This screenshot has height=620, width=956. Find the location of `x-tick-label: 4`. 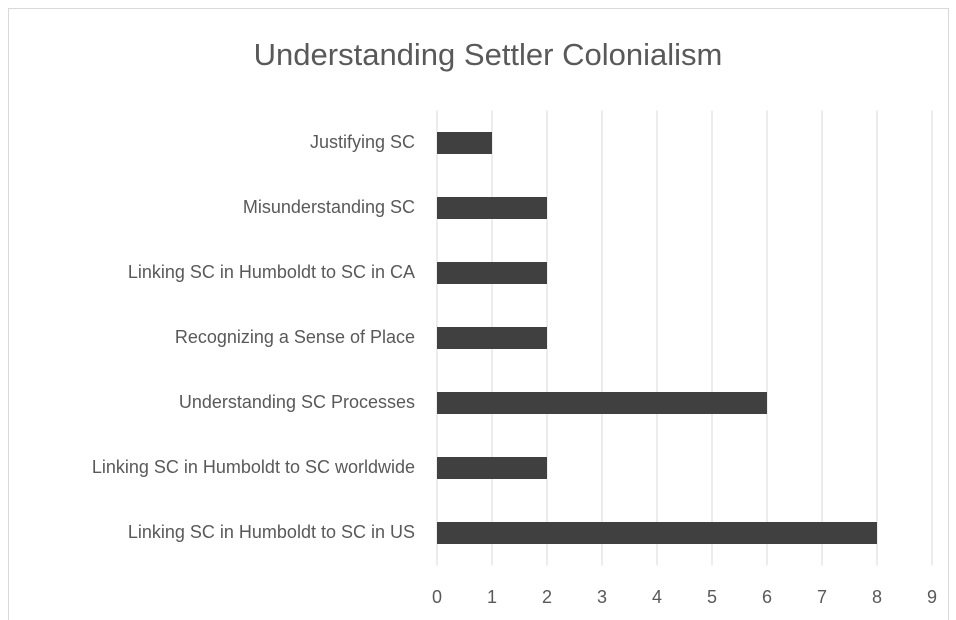

x-tick-label: 4 is located at coordinates (657, 597).